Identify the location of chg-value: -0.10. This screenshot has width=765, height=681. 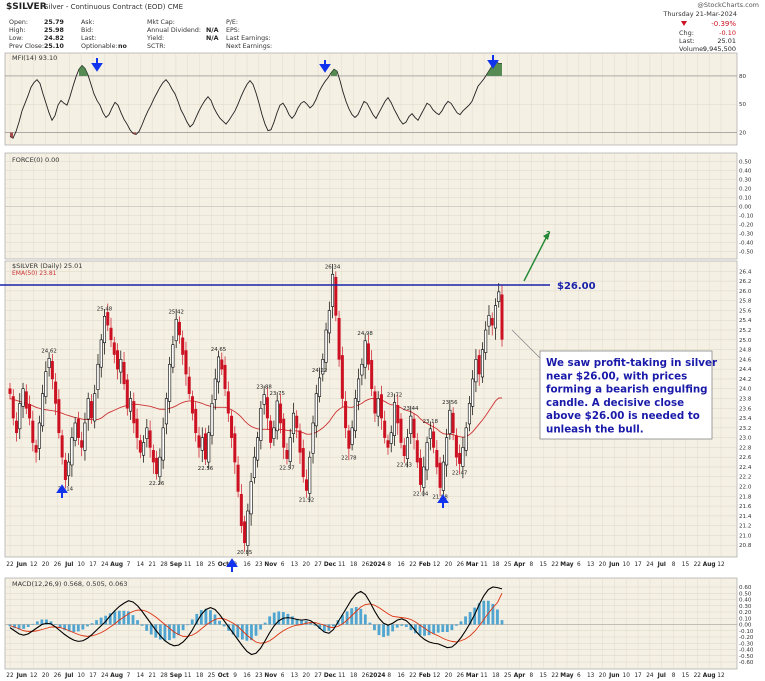
(727, 33).